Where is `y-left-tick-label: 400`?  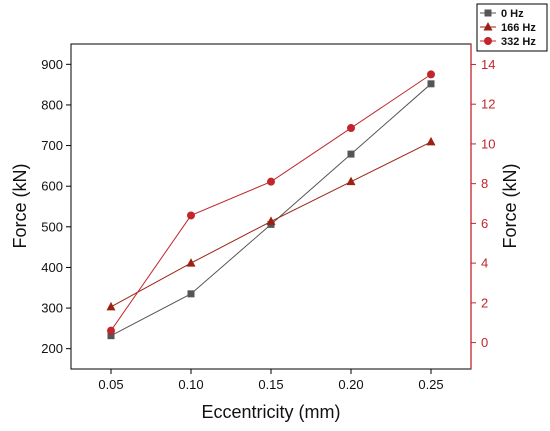
y-left-tick-label: 400 is located at coordinates (52, 267).